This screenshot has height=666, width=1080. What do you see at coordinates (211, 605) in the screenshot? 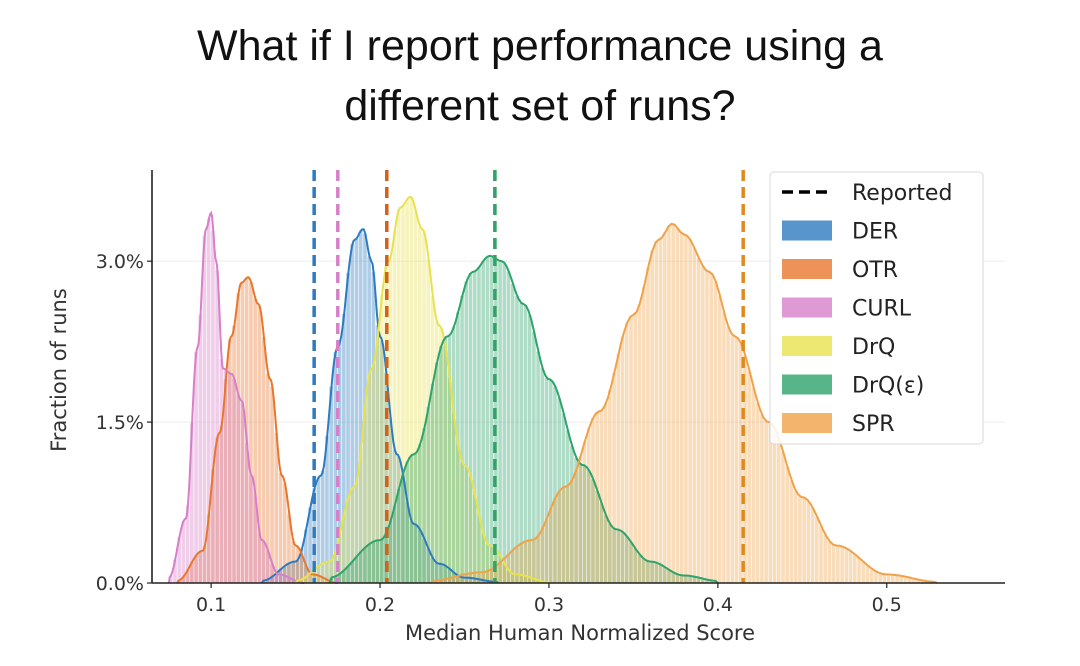
I see `x-tick-label: 0.1` at bounding box center [211, 605].